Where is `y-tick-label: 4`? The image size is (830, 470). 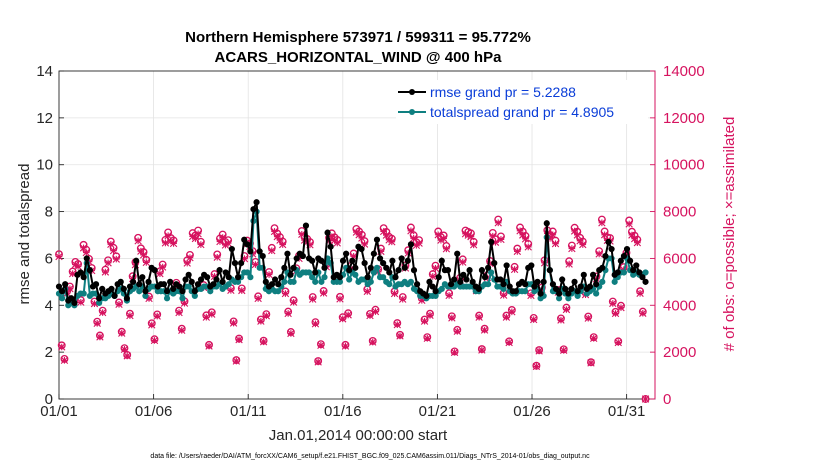
y-tick-label: 4 is located at coordinates (49, 305).